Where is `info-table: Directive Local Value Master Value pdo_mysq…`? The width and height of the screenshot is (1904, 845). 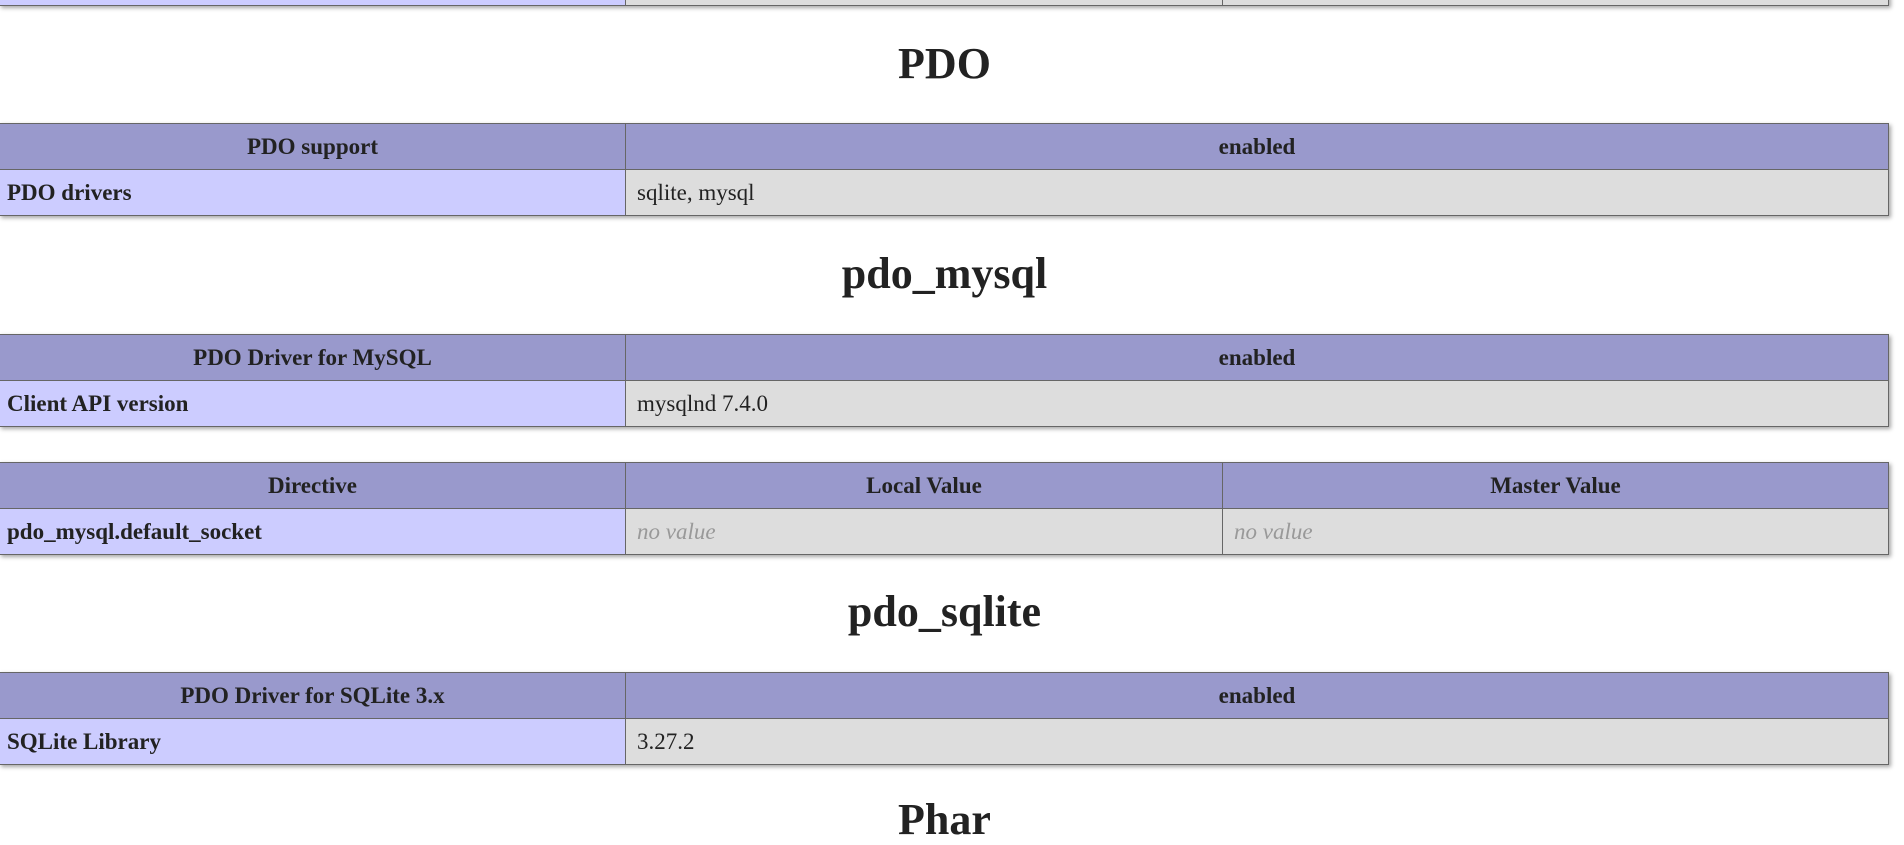 info-table: Directive Local Value Master Value pdo_mysq… is located at coordinates (944, 508).